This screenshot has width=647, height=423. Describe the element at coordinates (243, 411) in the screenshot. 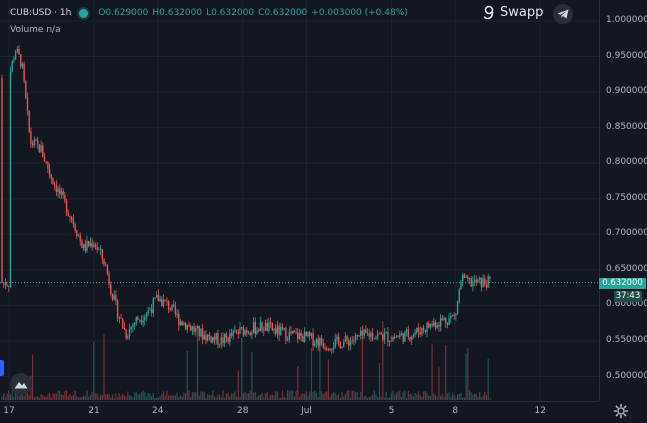

I see `time-tick-label: 28` at that location.